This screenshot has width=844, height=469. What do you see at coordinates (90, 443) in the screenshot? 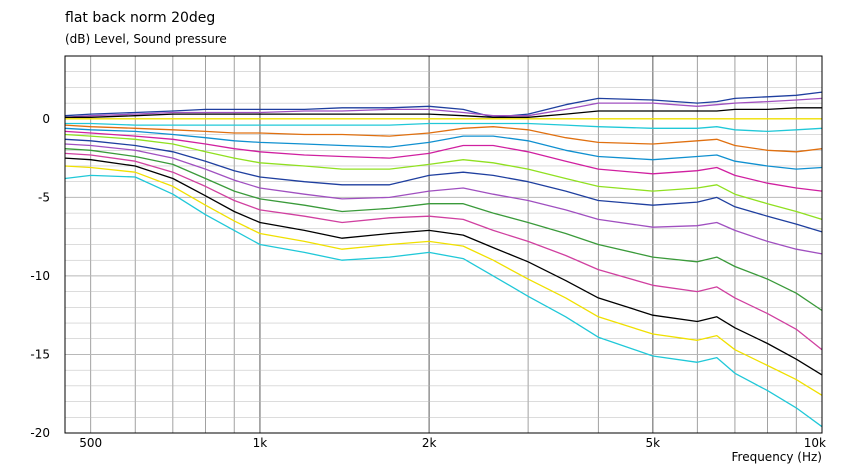
I see `x-tick-label: 500` at bounding box center [90, 443].